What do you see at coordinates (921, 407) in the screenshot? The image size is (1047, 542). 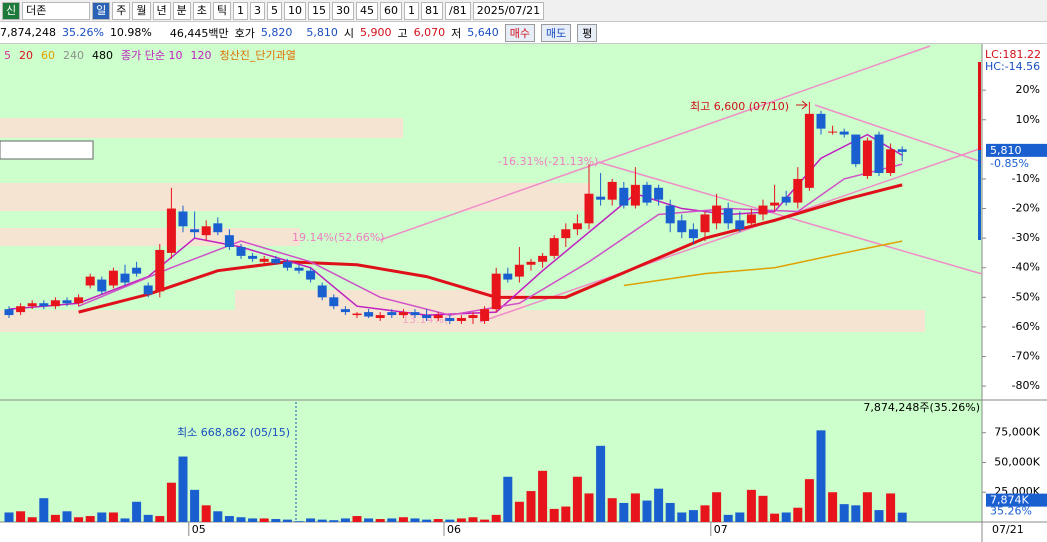 I see `volume-total: 7,874,248주(35.26%)` at bounding box center [921, 407].